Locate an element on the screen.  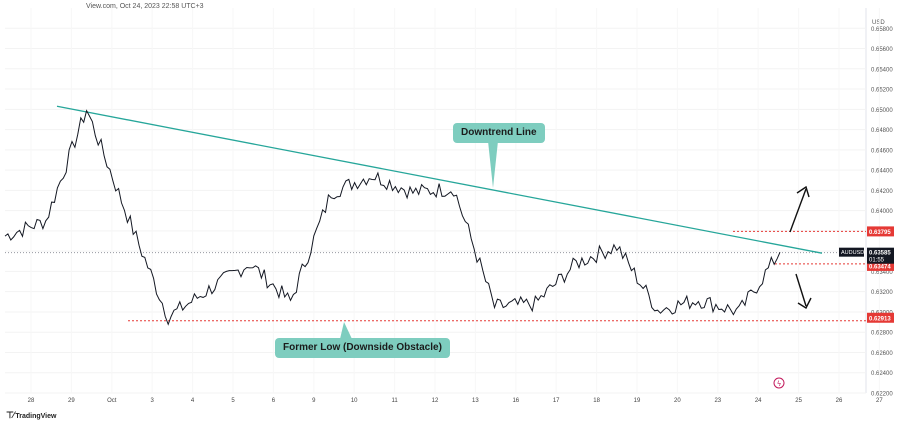
x-tick-label: 25 is located at coordinates (798, 401).